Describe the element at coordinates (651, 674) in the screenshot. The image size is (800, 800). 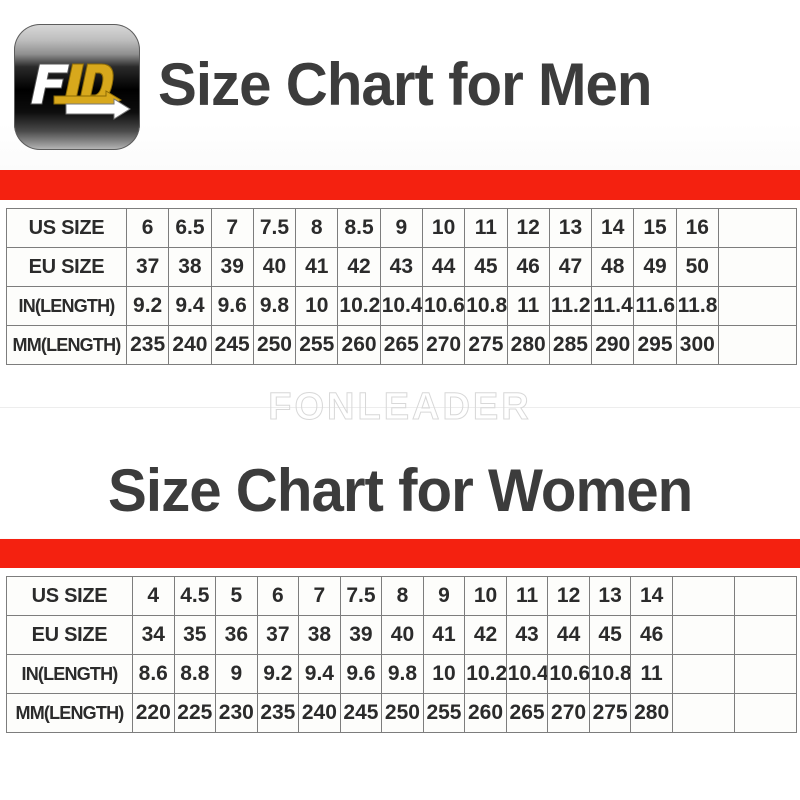
I see `table-cell: 11` at that location.